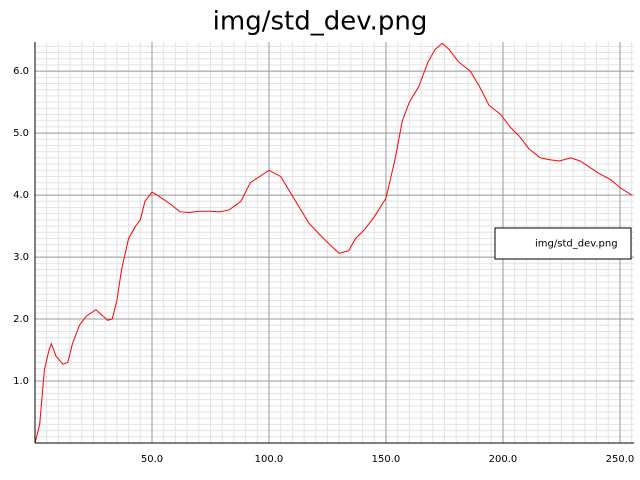  What do you see at coordinates (21, 319) in the screenshot?
I see `y-tick-label: 2.0` at bounding box center [21, 319].